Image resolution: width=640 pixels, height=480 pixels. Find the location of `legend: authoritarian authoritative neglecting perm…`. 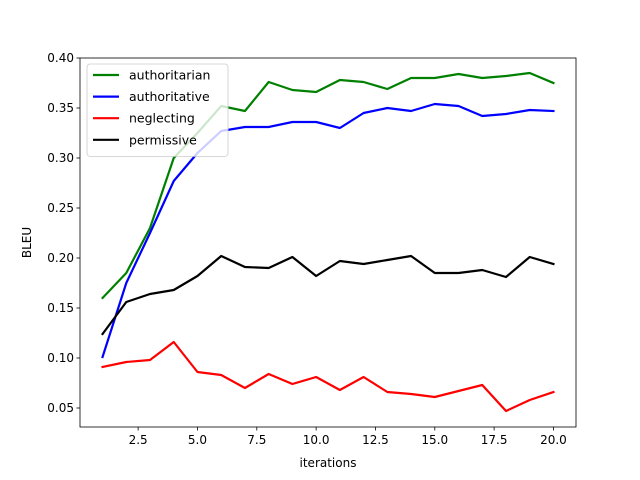

legend: authoritarian authoritative neglecting perm… is located at coordinates (157, 110).